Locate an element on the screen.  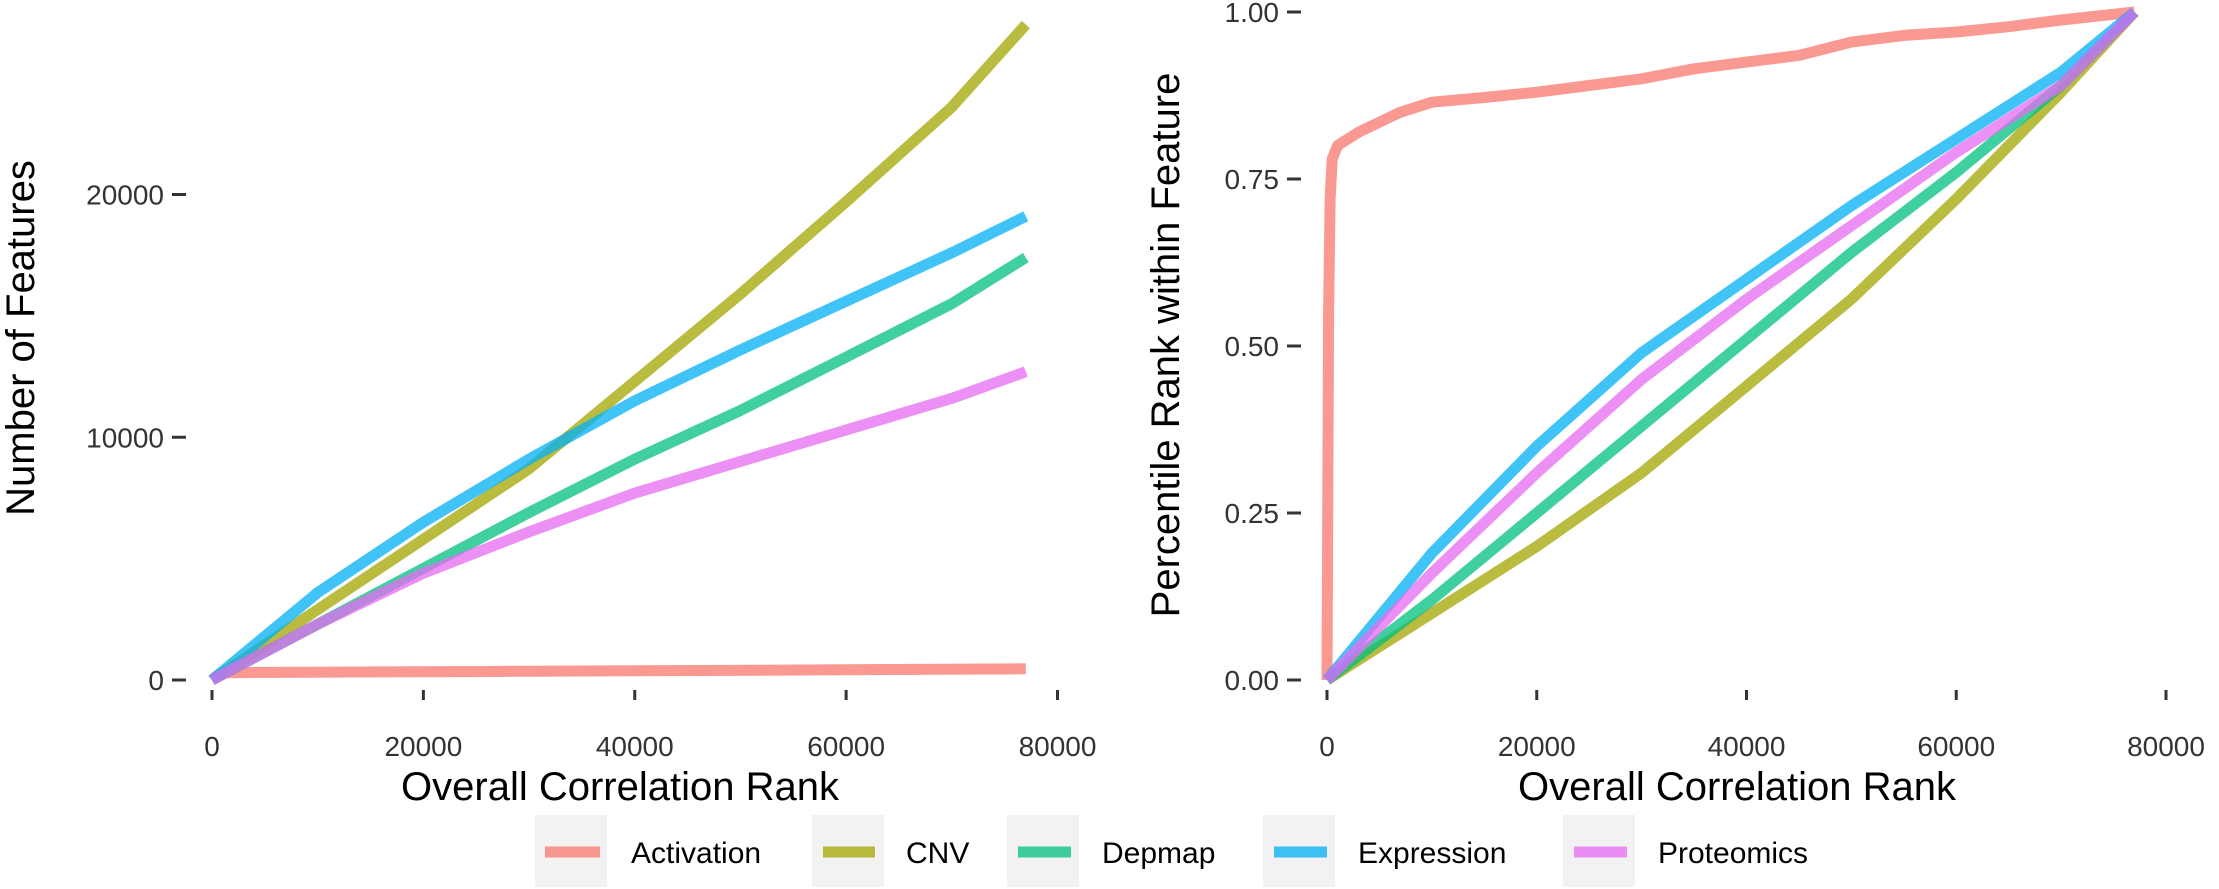
y-axis-title: Number of Features is located at coordinates (21, 338).